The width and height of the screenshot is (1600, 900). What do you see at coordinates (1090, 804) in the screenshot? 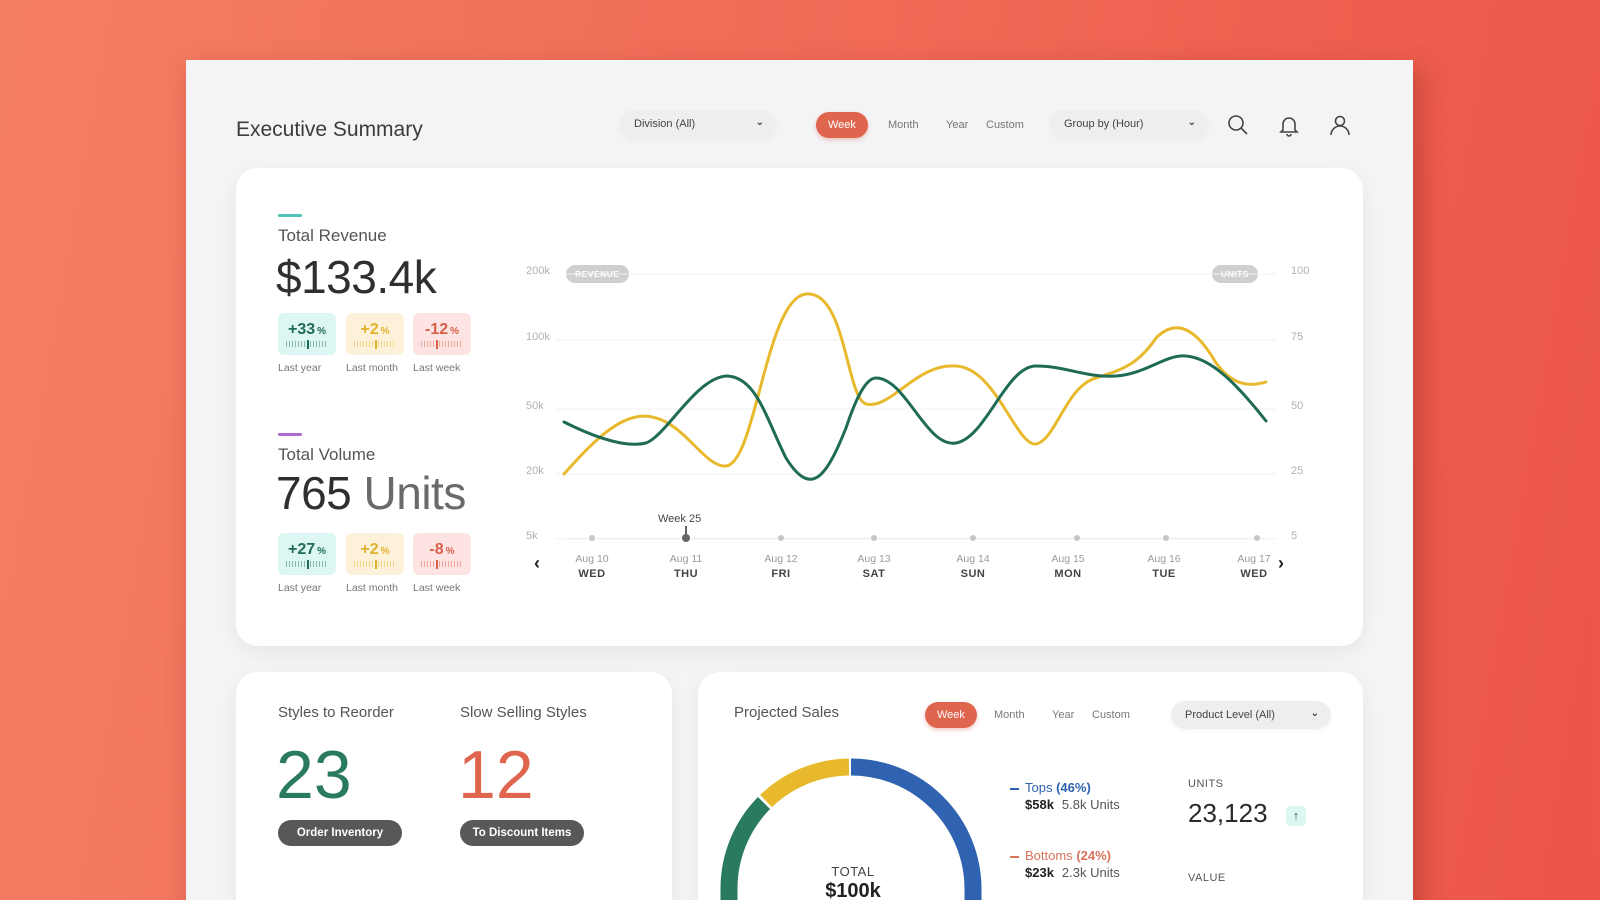
I see `legend-units: 5.8k Units` at bounding box center [1090, 804].